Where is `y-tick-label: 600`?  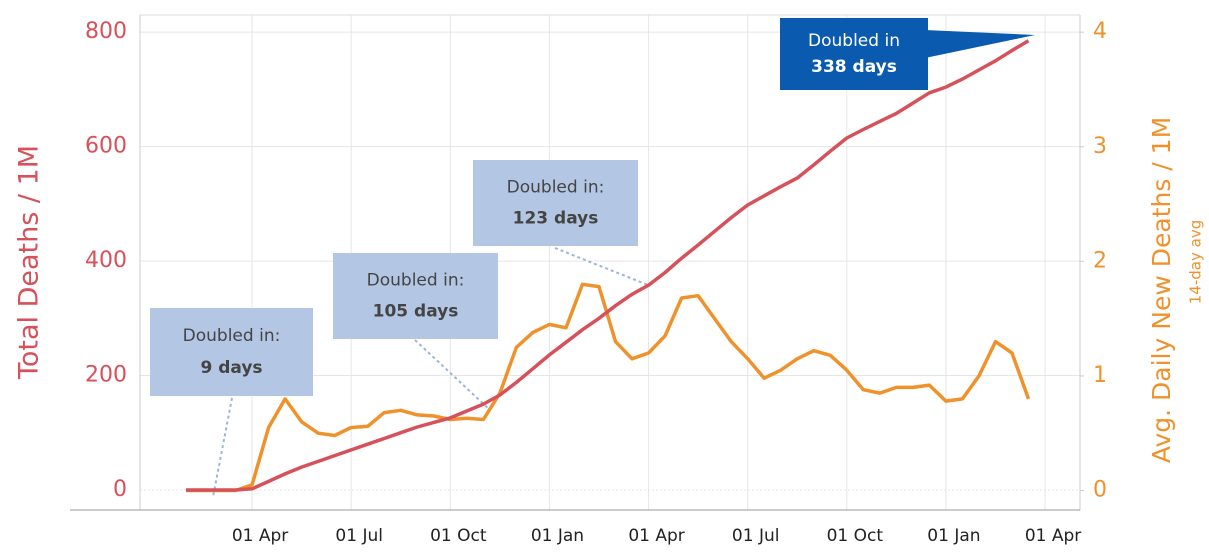 y-tick-label: 600 is located at coordinates (106, 146).